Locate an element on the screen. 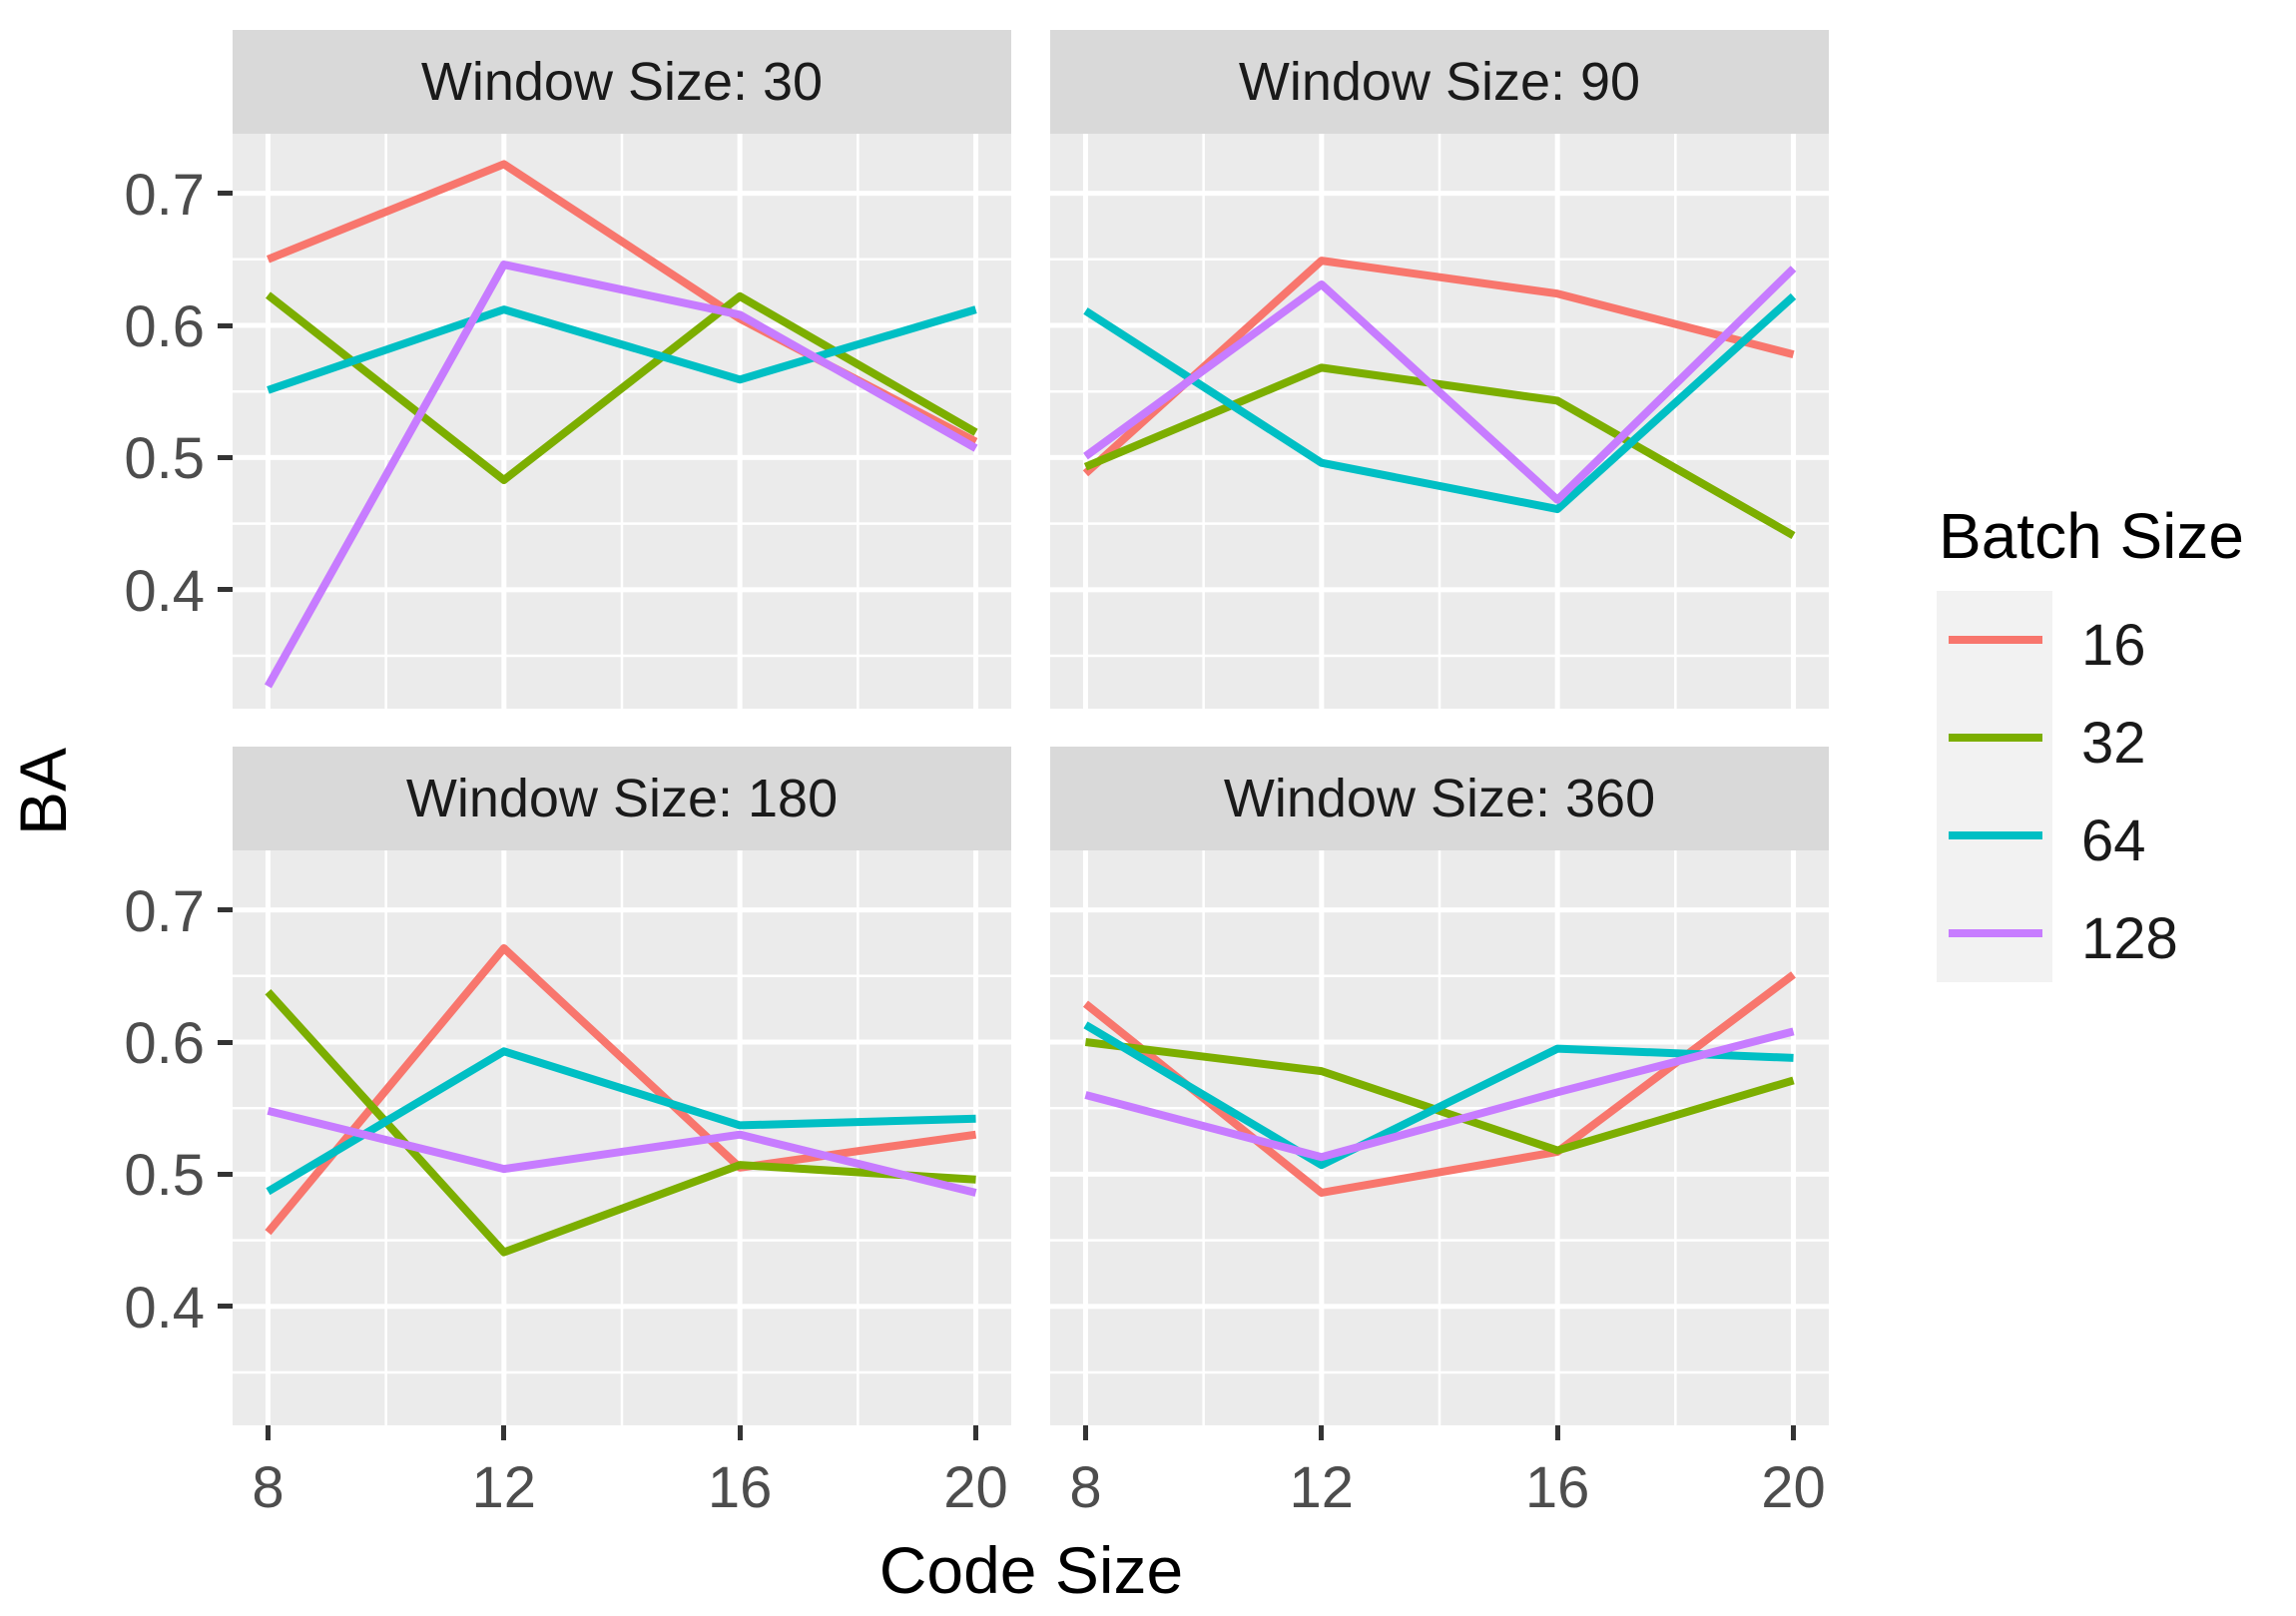 This screenshot has height=1616, width=2296. legend-label-16: 16 is located at coordinates (2114, 645).